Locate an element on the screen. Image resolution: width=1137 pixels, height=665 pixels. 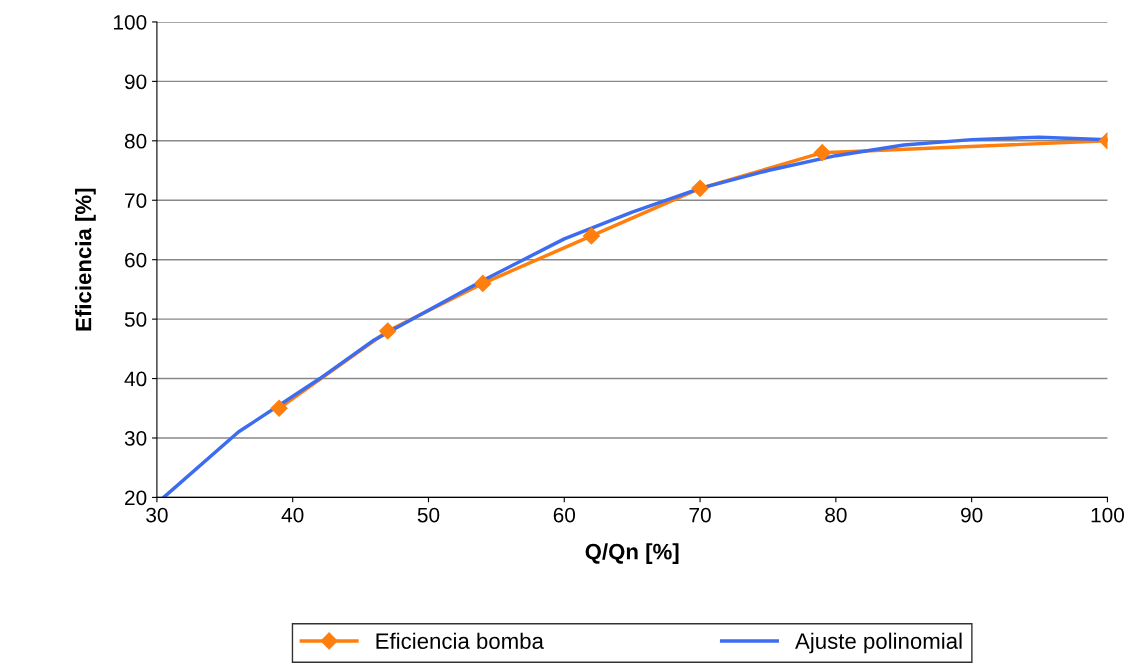
x-tick-label: 90 is located at coordinates (972, 515).